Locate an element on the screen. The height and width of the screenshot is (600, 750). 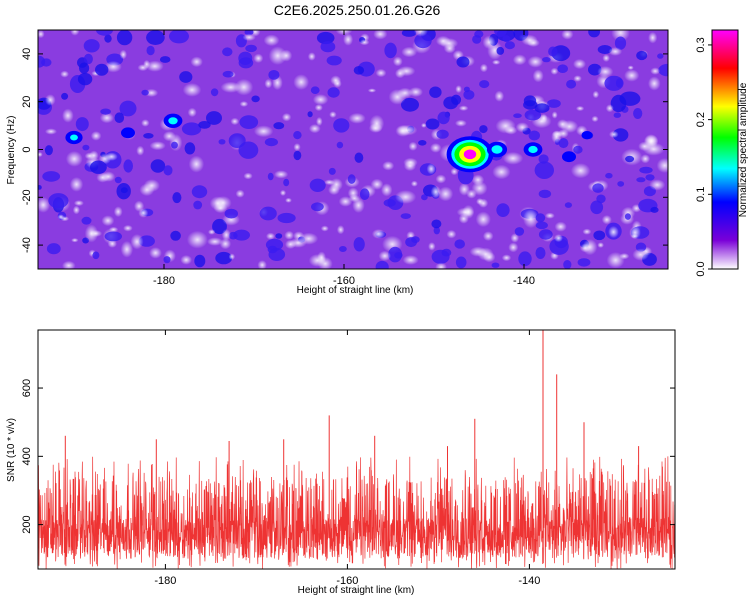
snr-x-label: Height of straight line (km) is located at coordinates (356, 590).